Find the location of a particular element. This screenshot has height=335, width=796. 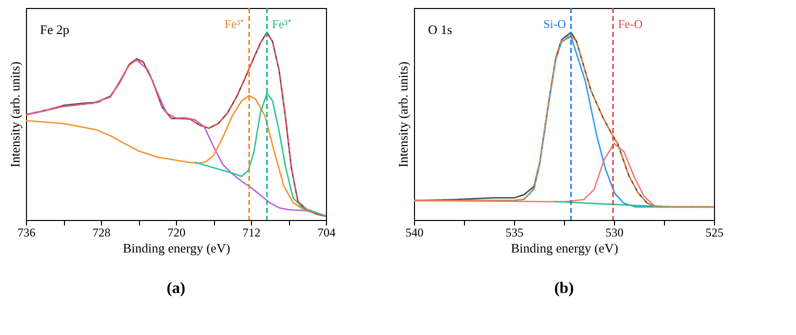

ref-line-label: Si-O is located at coordinates (554, 24).